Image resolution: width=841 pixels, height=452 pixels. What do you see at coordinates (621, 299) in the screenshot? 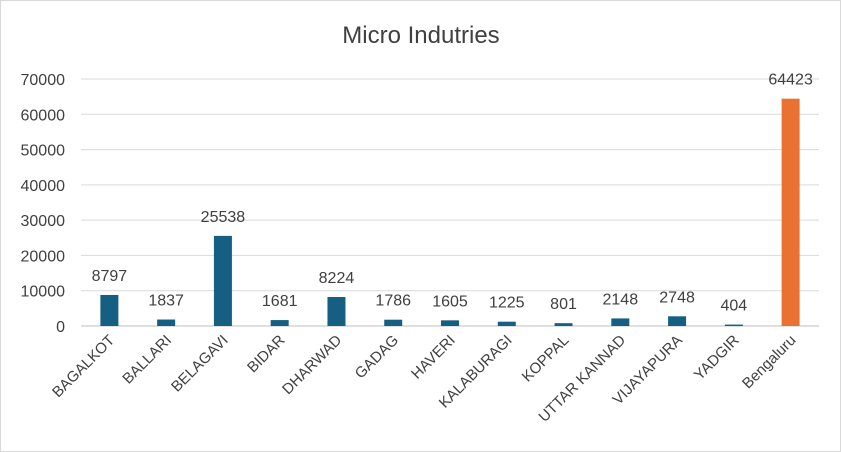
I see `data-label: 2148` at bounding box center [621, 299].